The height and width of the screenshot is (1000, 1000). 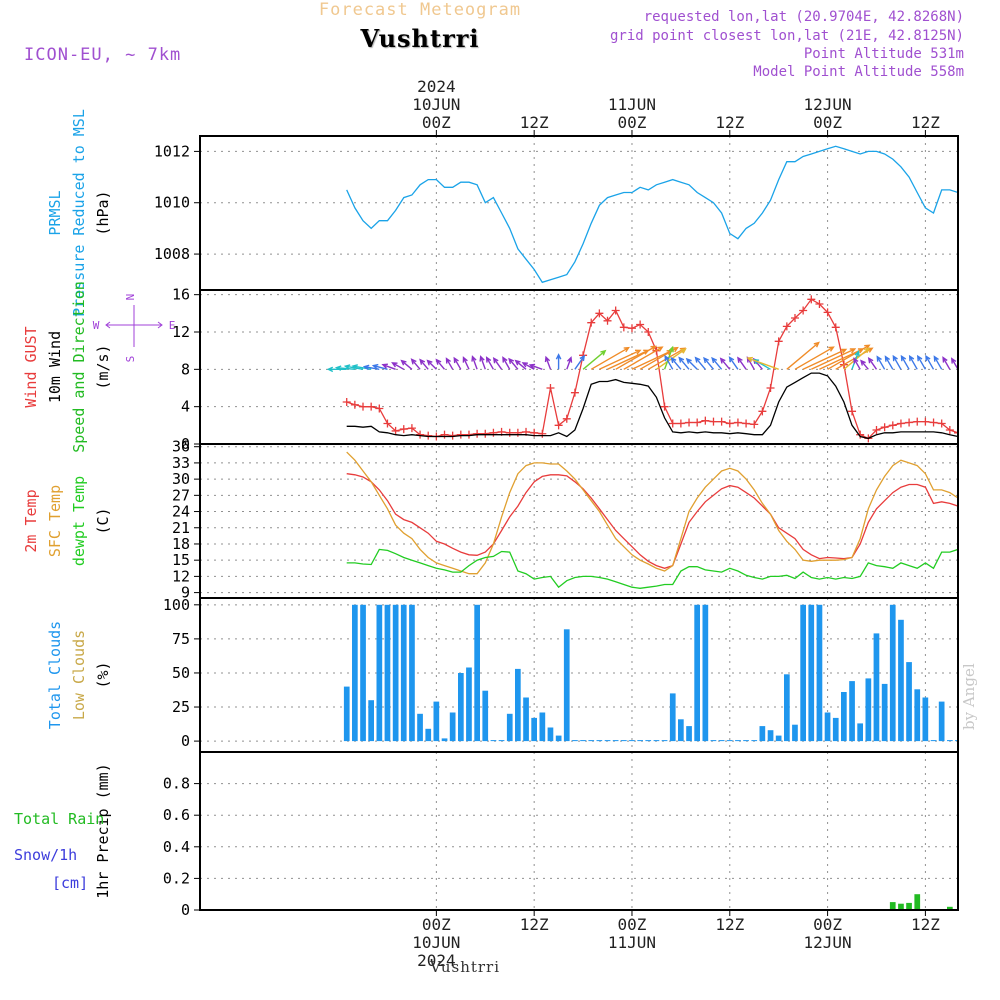 I want to click on bottom-location-label: Vushtrri, so click(x=465, y=967).